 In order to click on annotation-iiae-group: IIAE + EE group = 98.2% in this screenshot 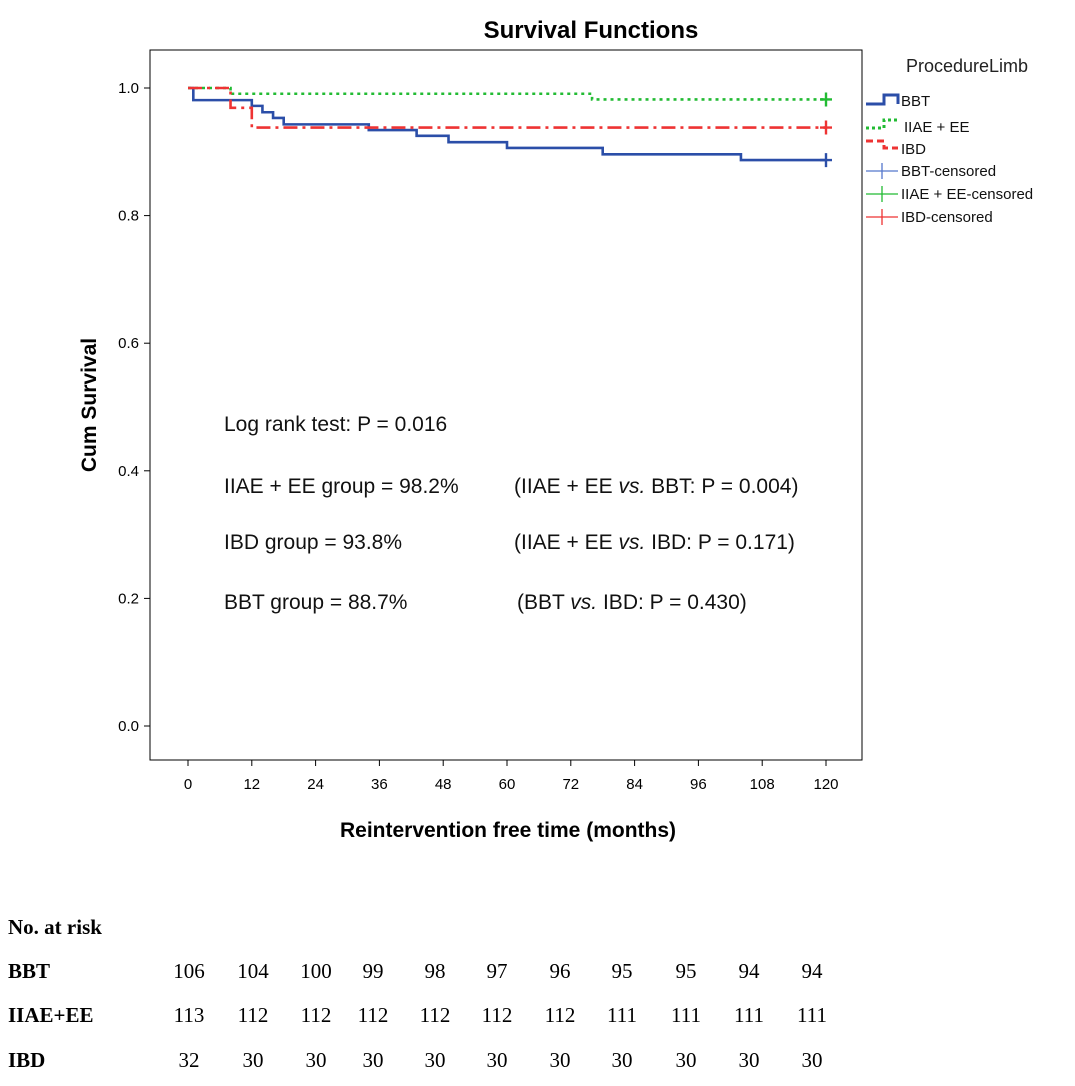, I will do `click(341, 486)`.